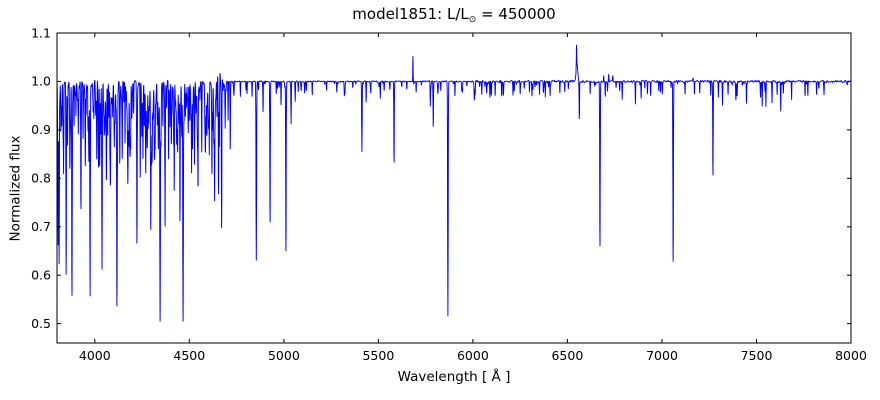  I want to click on y-tick-label: 1.1, so click(41, 32).